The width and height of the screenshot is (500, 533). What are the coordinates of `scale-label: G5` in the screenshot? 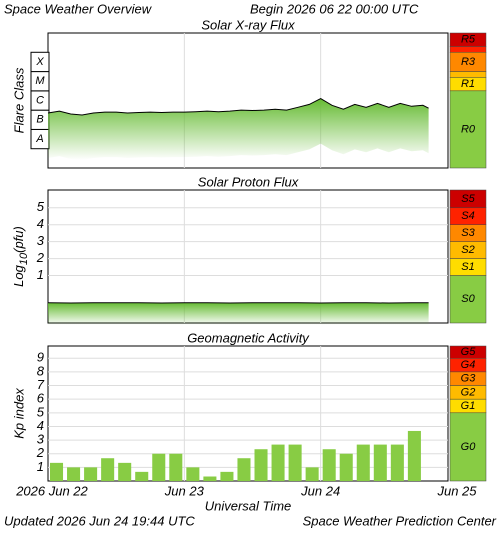 It's located at (469, 352).